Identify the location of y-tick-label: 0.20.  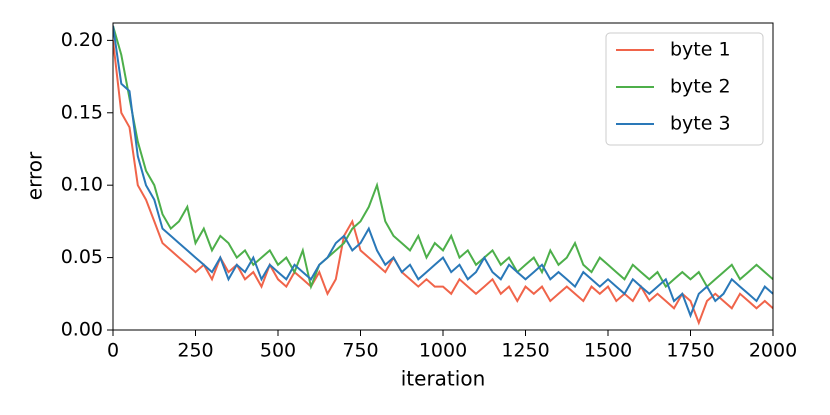
(82, 40).